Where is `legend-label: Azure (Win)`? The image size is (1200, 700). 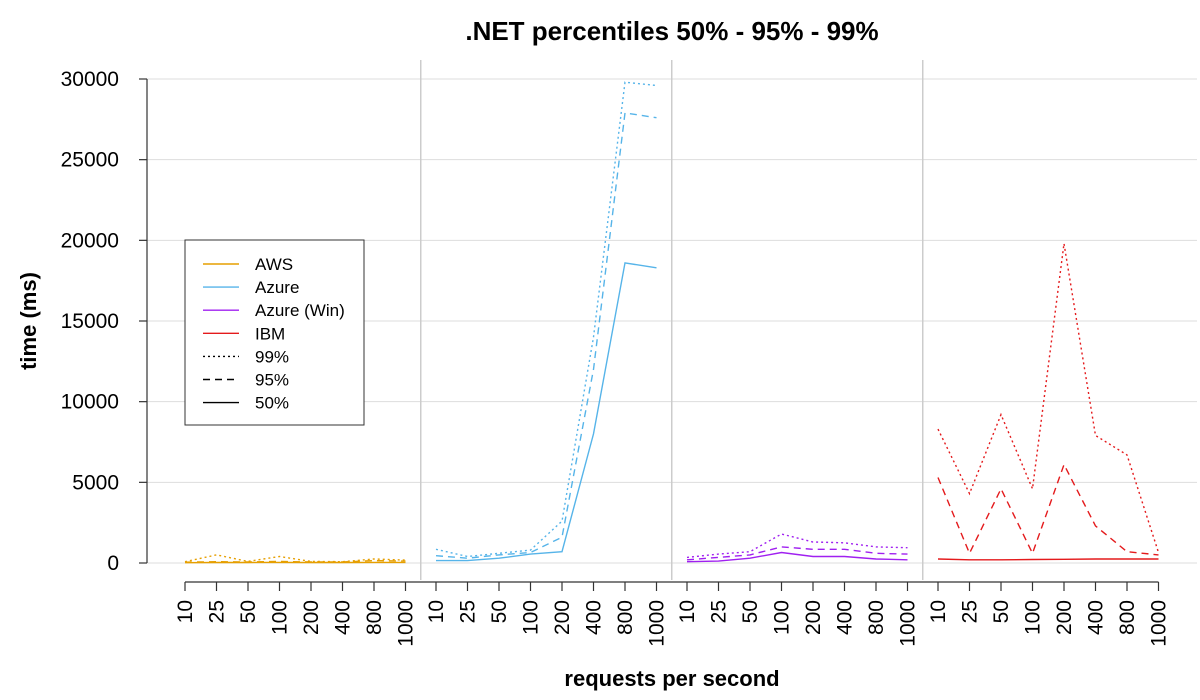
legend-label: Azure (Win) is located at coordinates (300, 310).